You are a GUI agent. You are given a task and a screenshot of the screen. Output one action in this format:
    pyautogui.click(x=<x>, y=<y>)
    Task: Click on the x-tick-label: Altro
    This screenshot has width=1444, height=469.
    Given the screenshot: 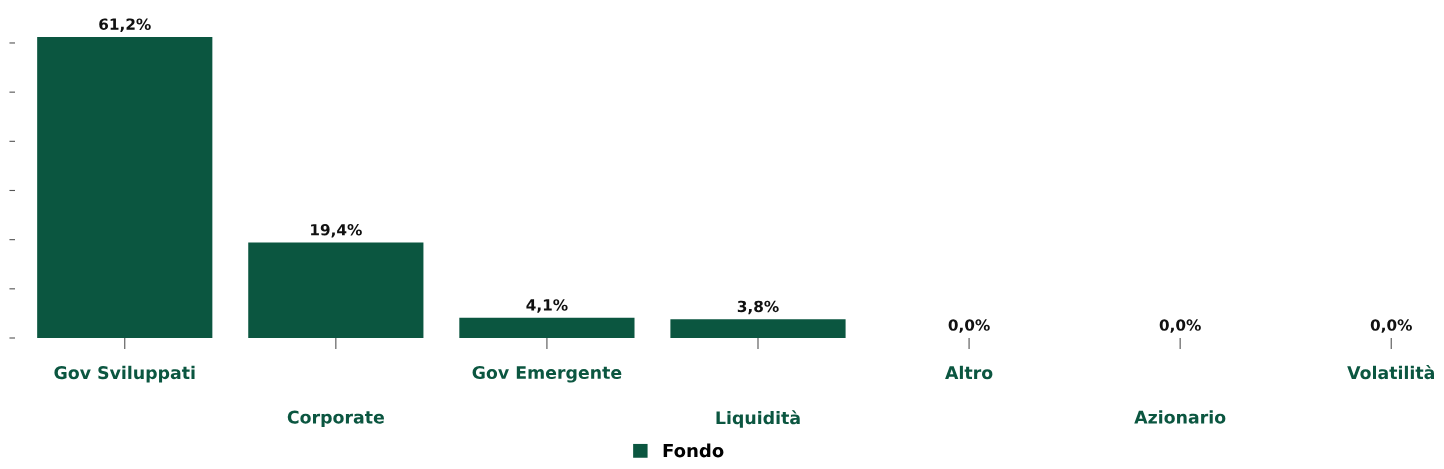 What is the action you would take?
    pyautogui.click(x=969, y=372)
    